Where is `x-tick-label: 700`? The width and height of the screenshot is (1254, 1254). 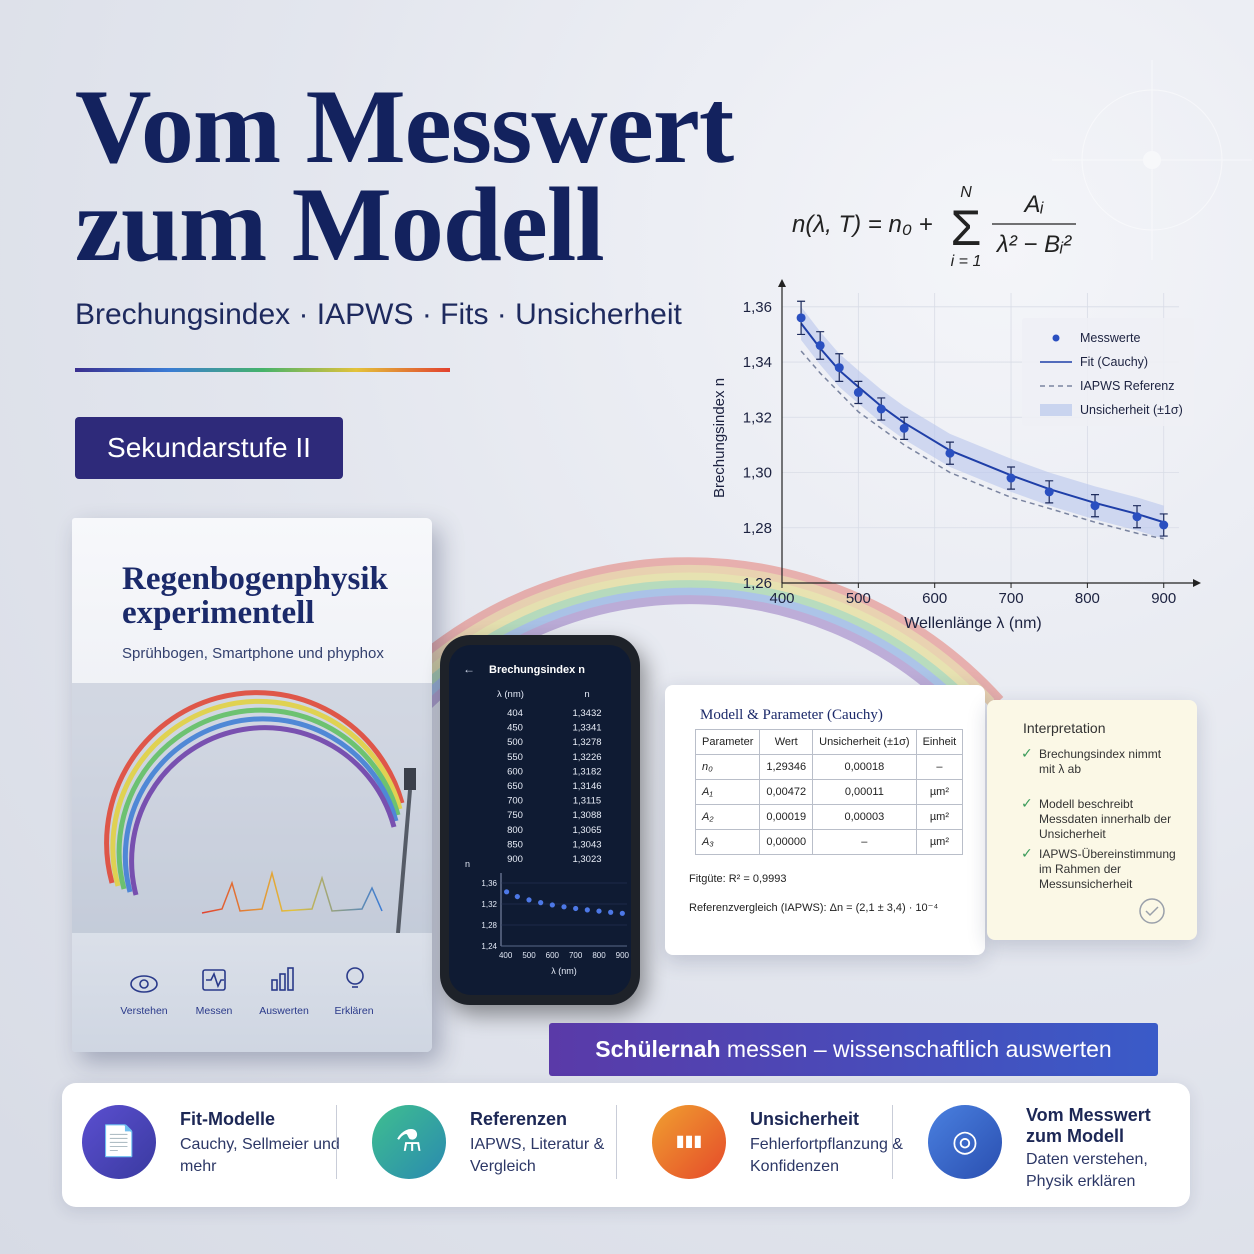
x-tick-label: 700 is located at coordinates (1011, 598).